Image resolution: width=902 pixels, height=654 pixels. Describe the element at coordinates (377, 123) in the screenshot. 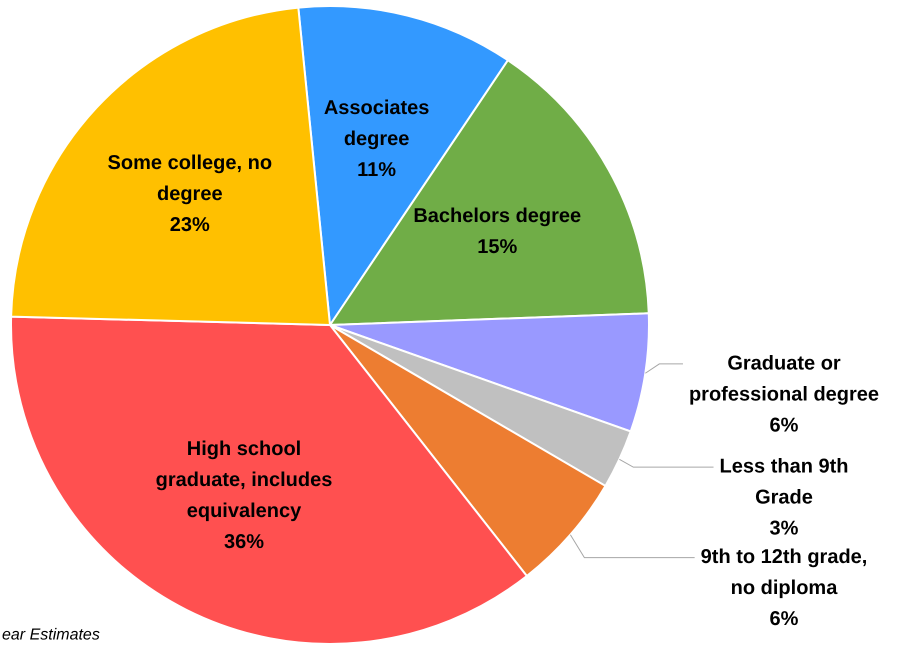

I see `slice-label: Associates degree` at that location.